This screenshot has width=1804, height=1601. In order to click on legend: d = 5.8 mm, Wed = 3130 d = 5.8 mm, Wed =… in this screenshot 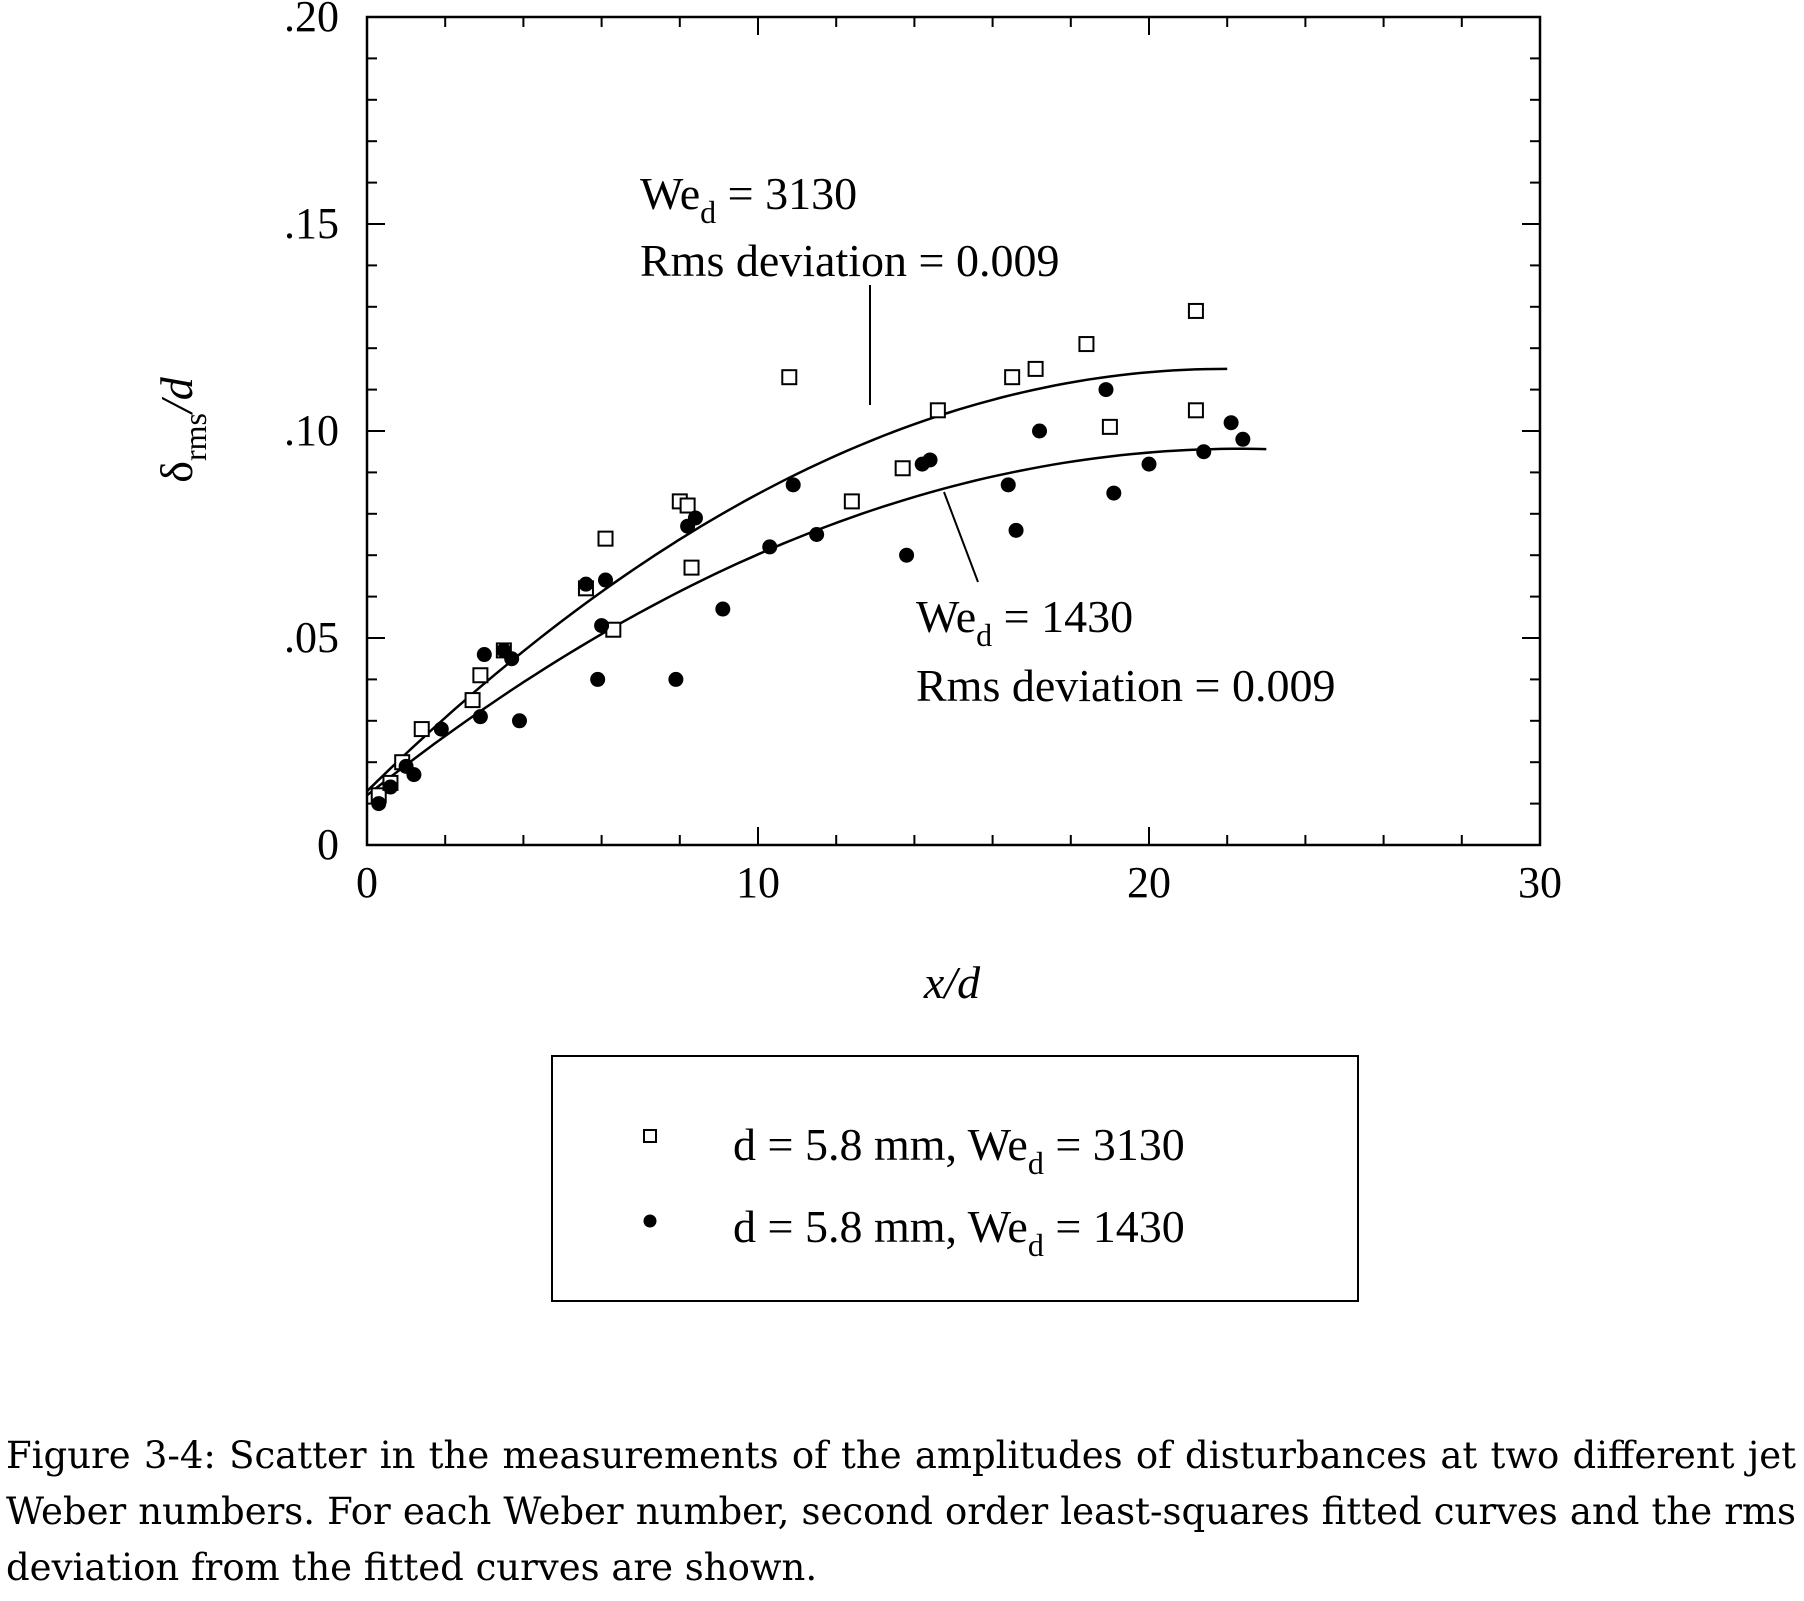, I will do `click(955, 1178)`.